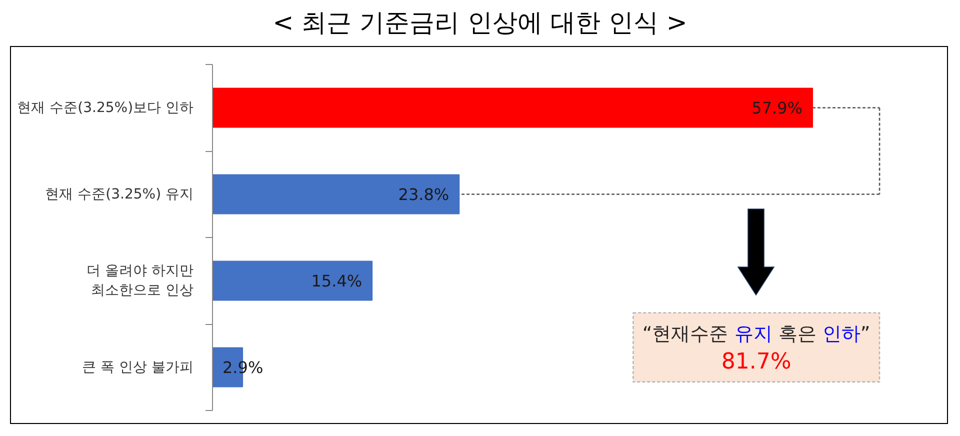 The width and height of the screenshot is (960, 436). What do you see at coordinates (336, 280) in the screenshot?
I see `data-label: 15.4%` at bounding box center [336, 280].